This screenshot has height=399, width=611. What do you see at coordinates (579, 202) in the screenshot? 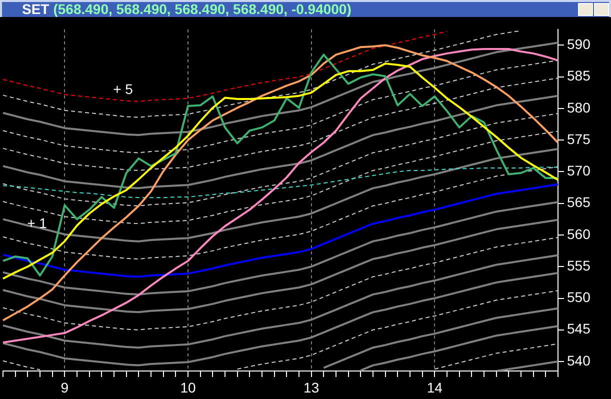
I see `y-tick-label: 565` at bounding box center [579, 202].